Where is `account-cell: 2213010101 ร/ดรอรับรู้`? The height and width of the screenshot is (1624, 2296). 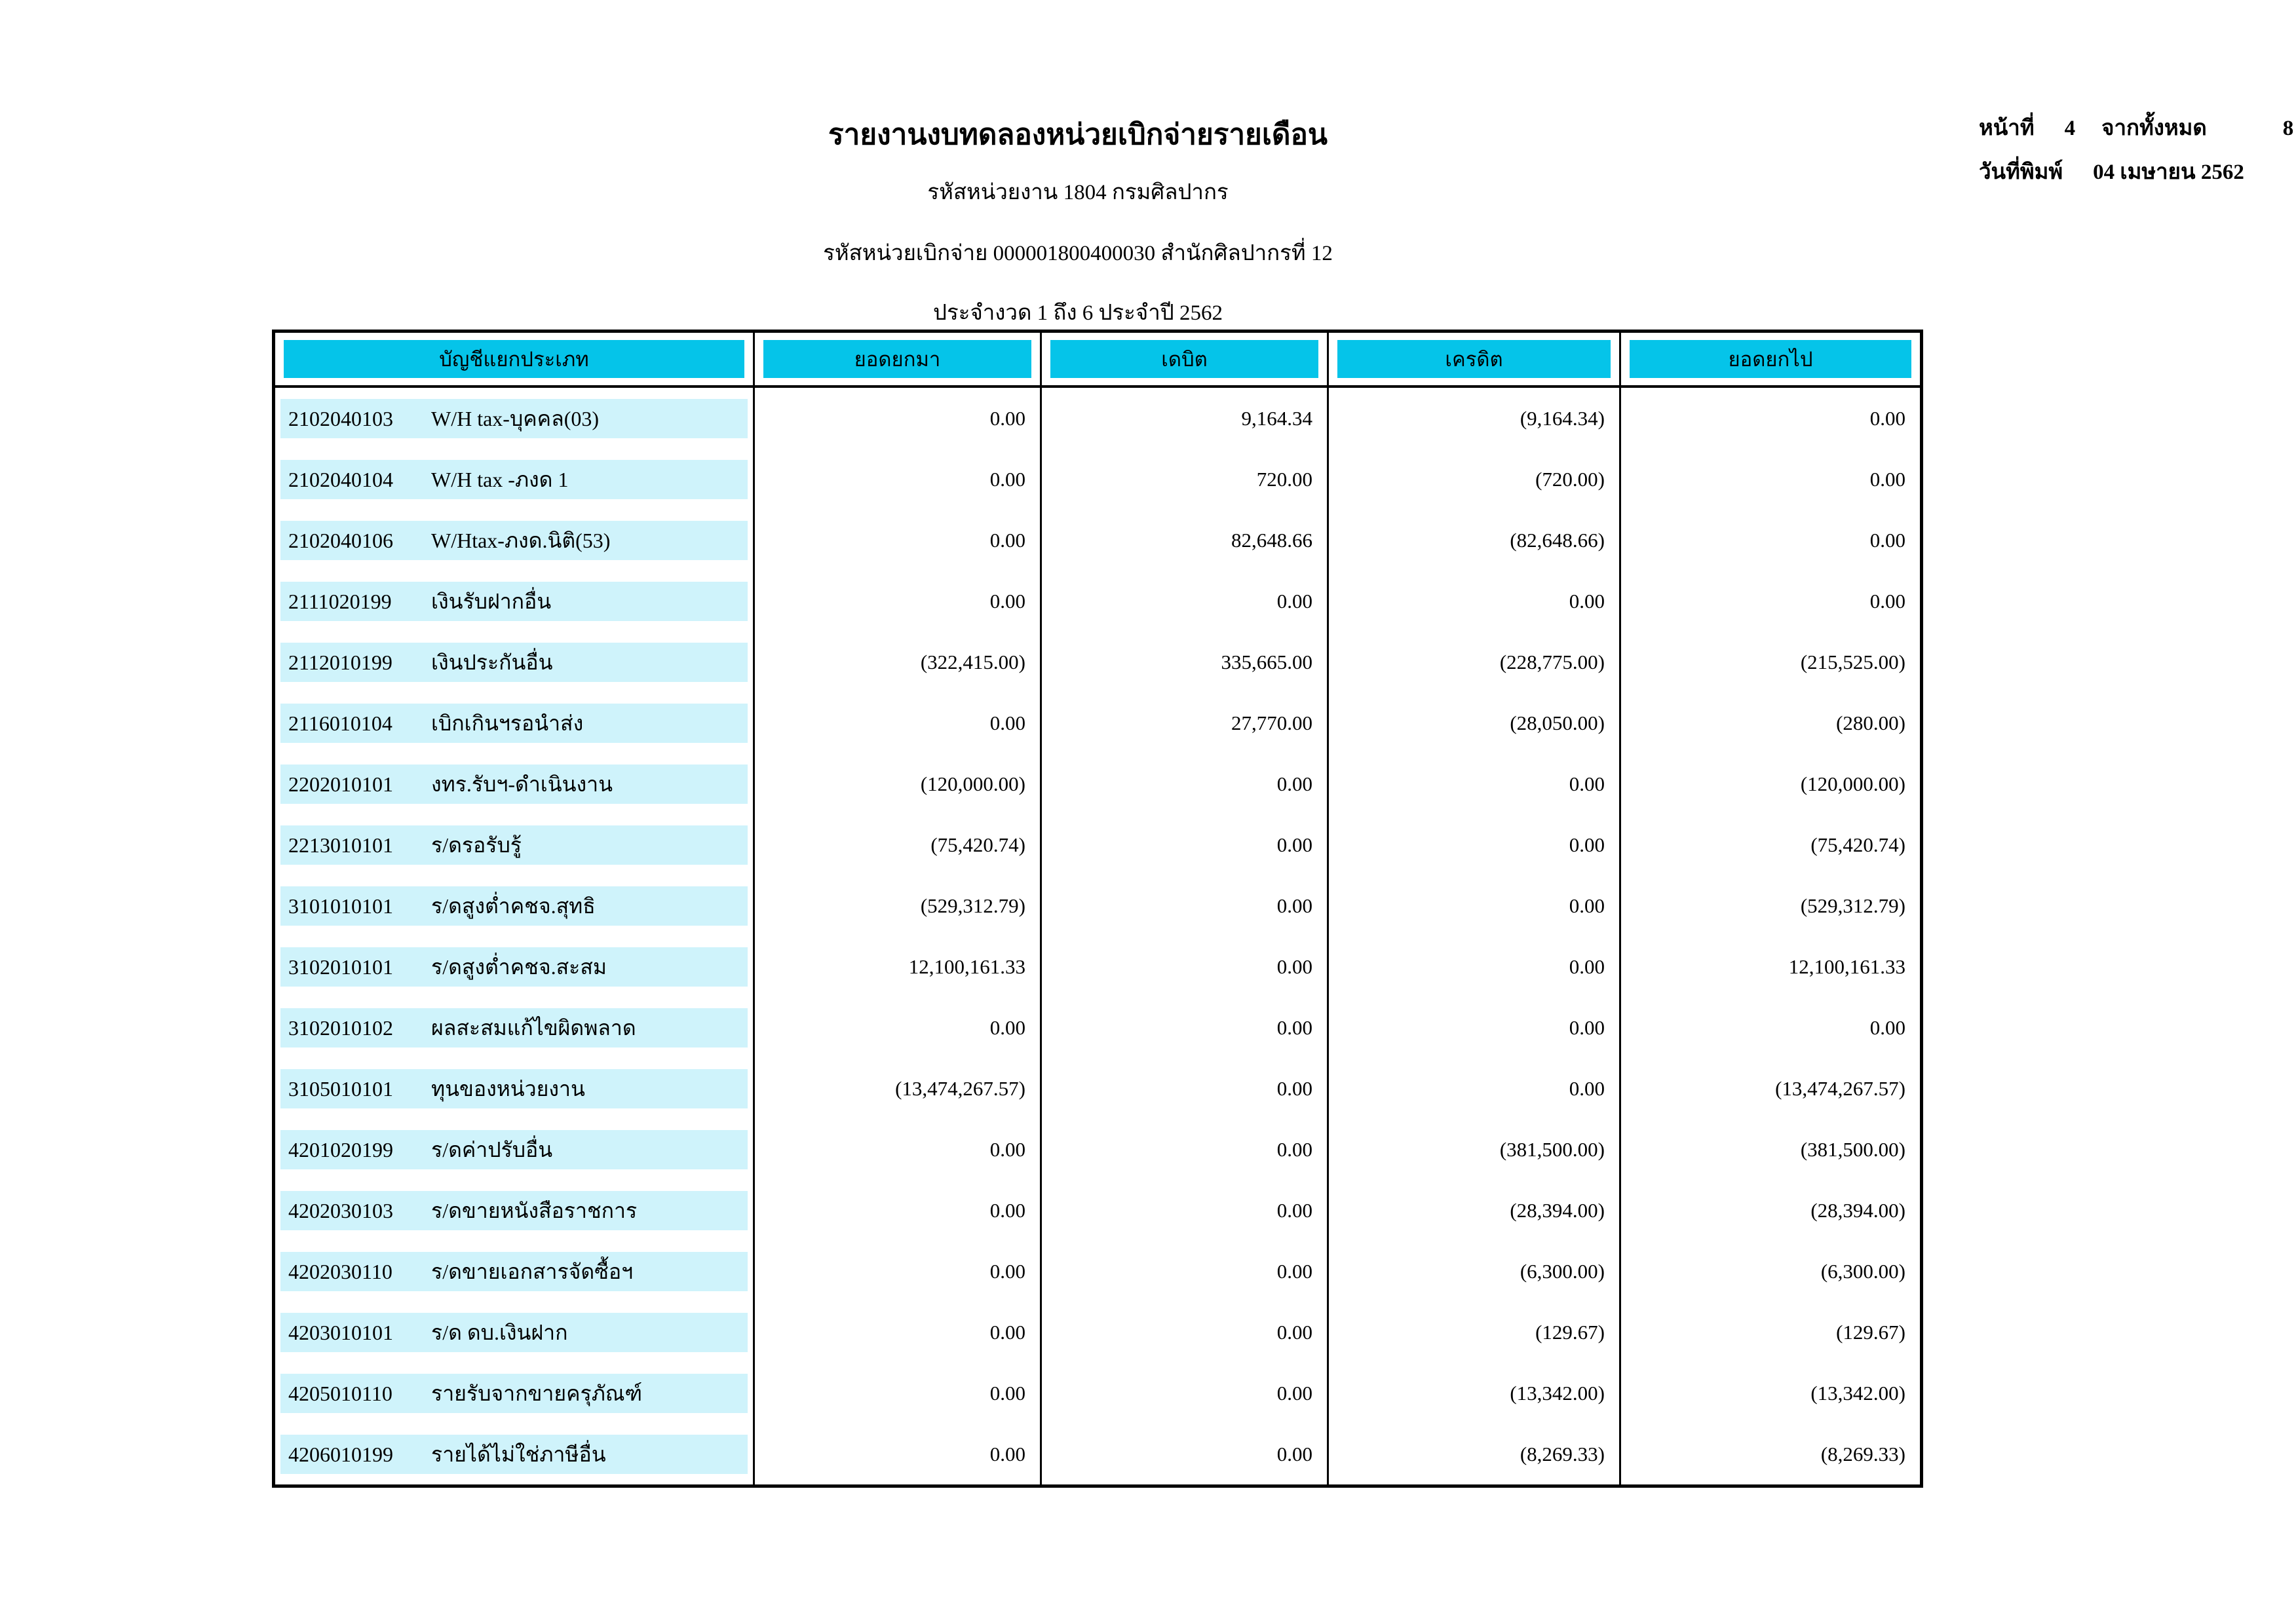 account-cell: 2213010101 ร/ดรอรับรู้ is located at coordinates (515, 844).